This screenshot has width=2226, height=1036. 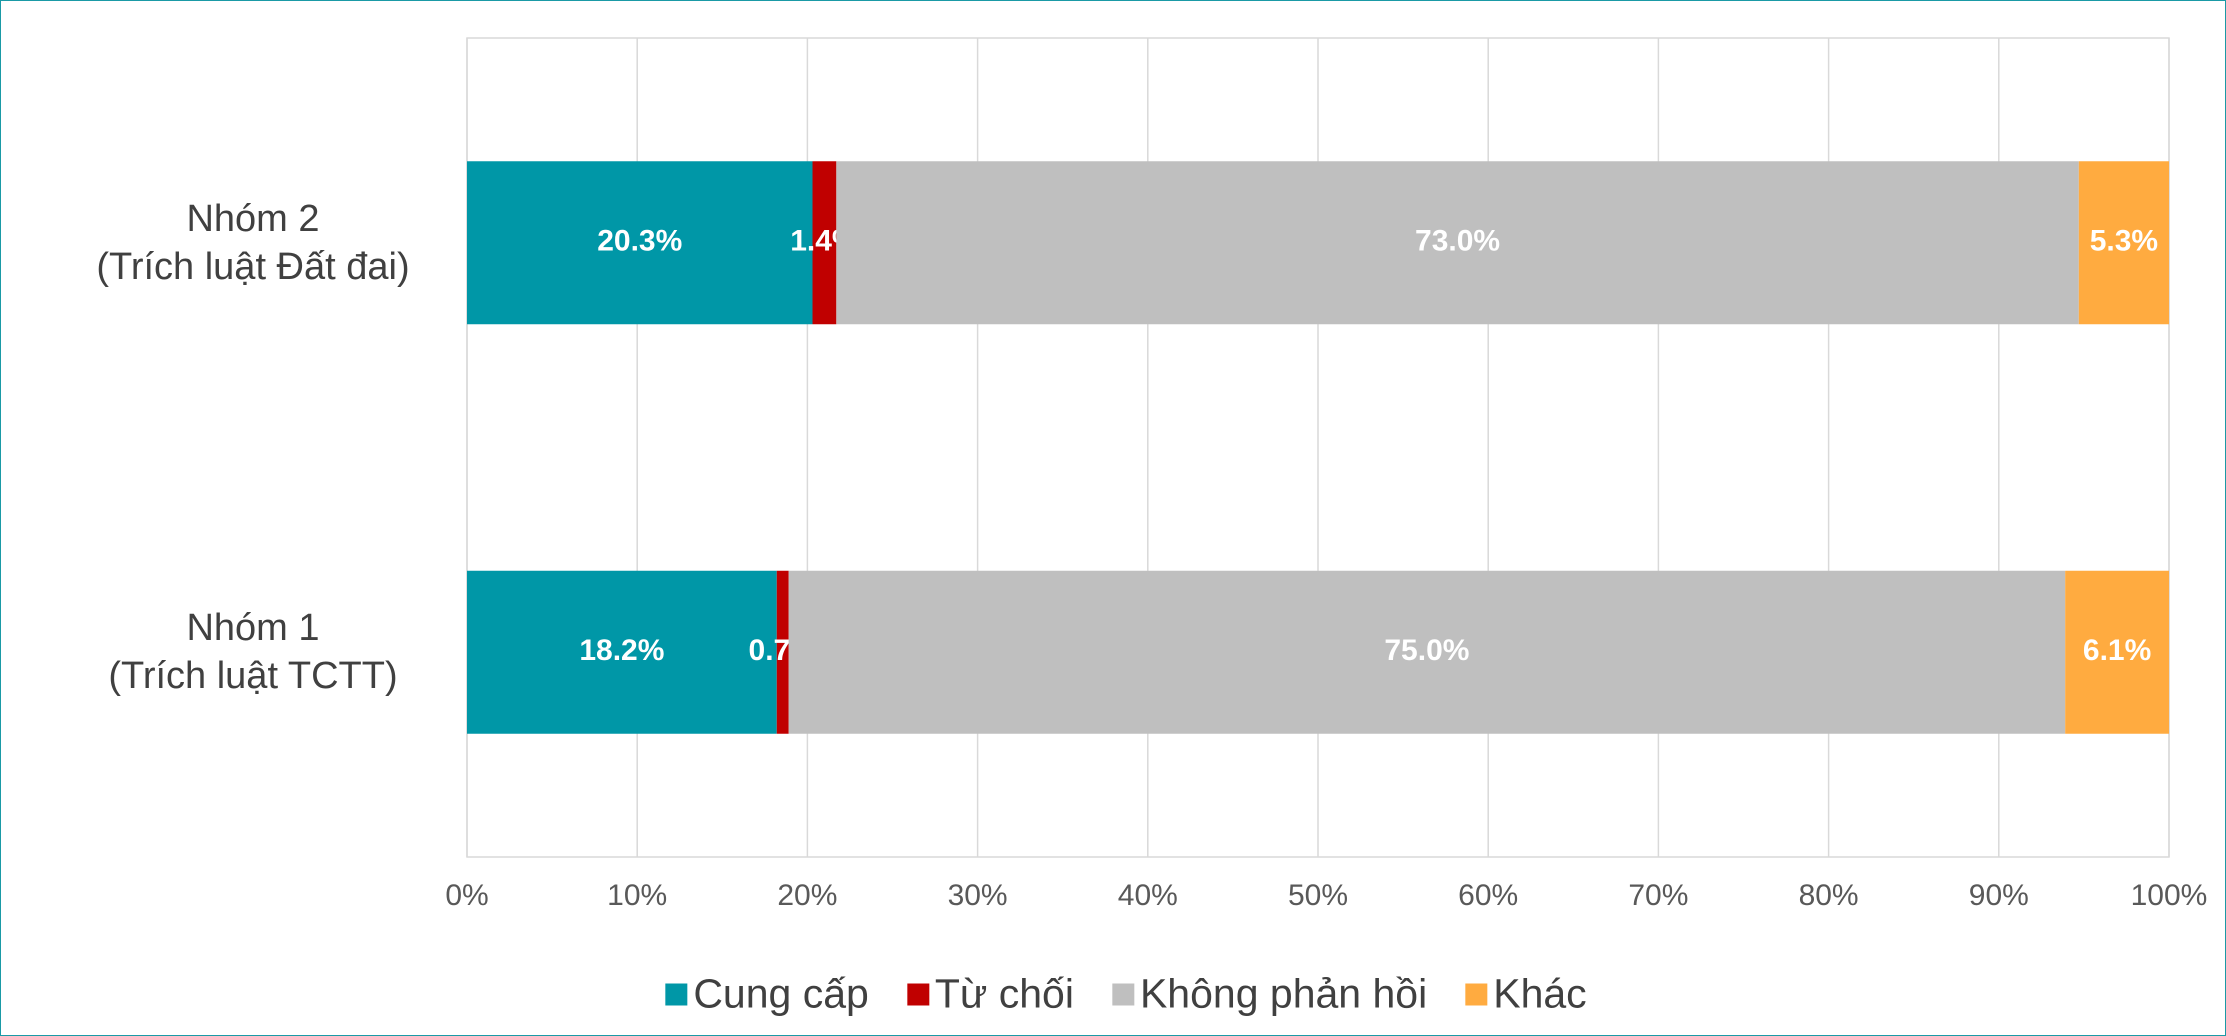 What do you see at coordinates (1004, 993) in the screenshot?
I see `legend-label: Từ chối` at bounding box center [1004, 993].